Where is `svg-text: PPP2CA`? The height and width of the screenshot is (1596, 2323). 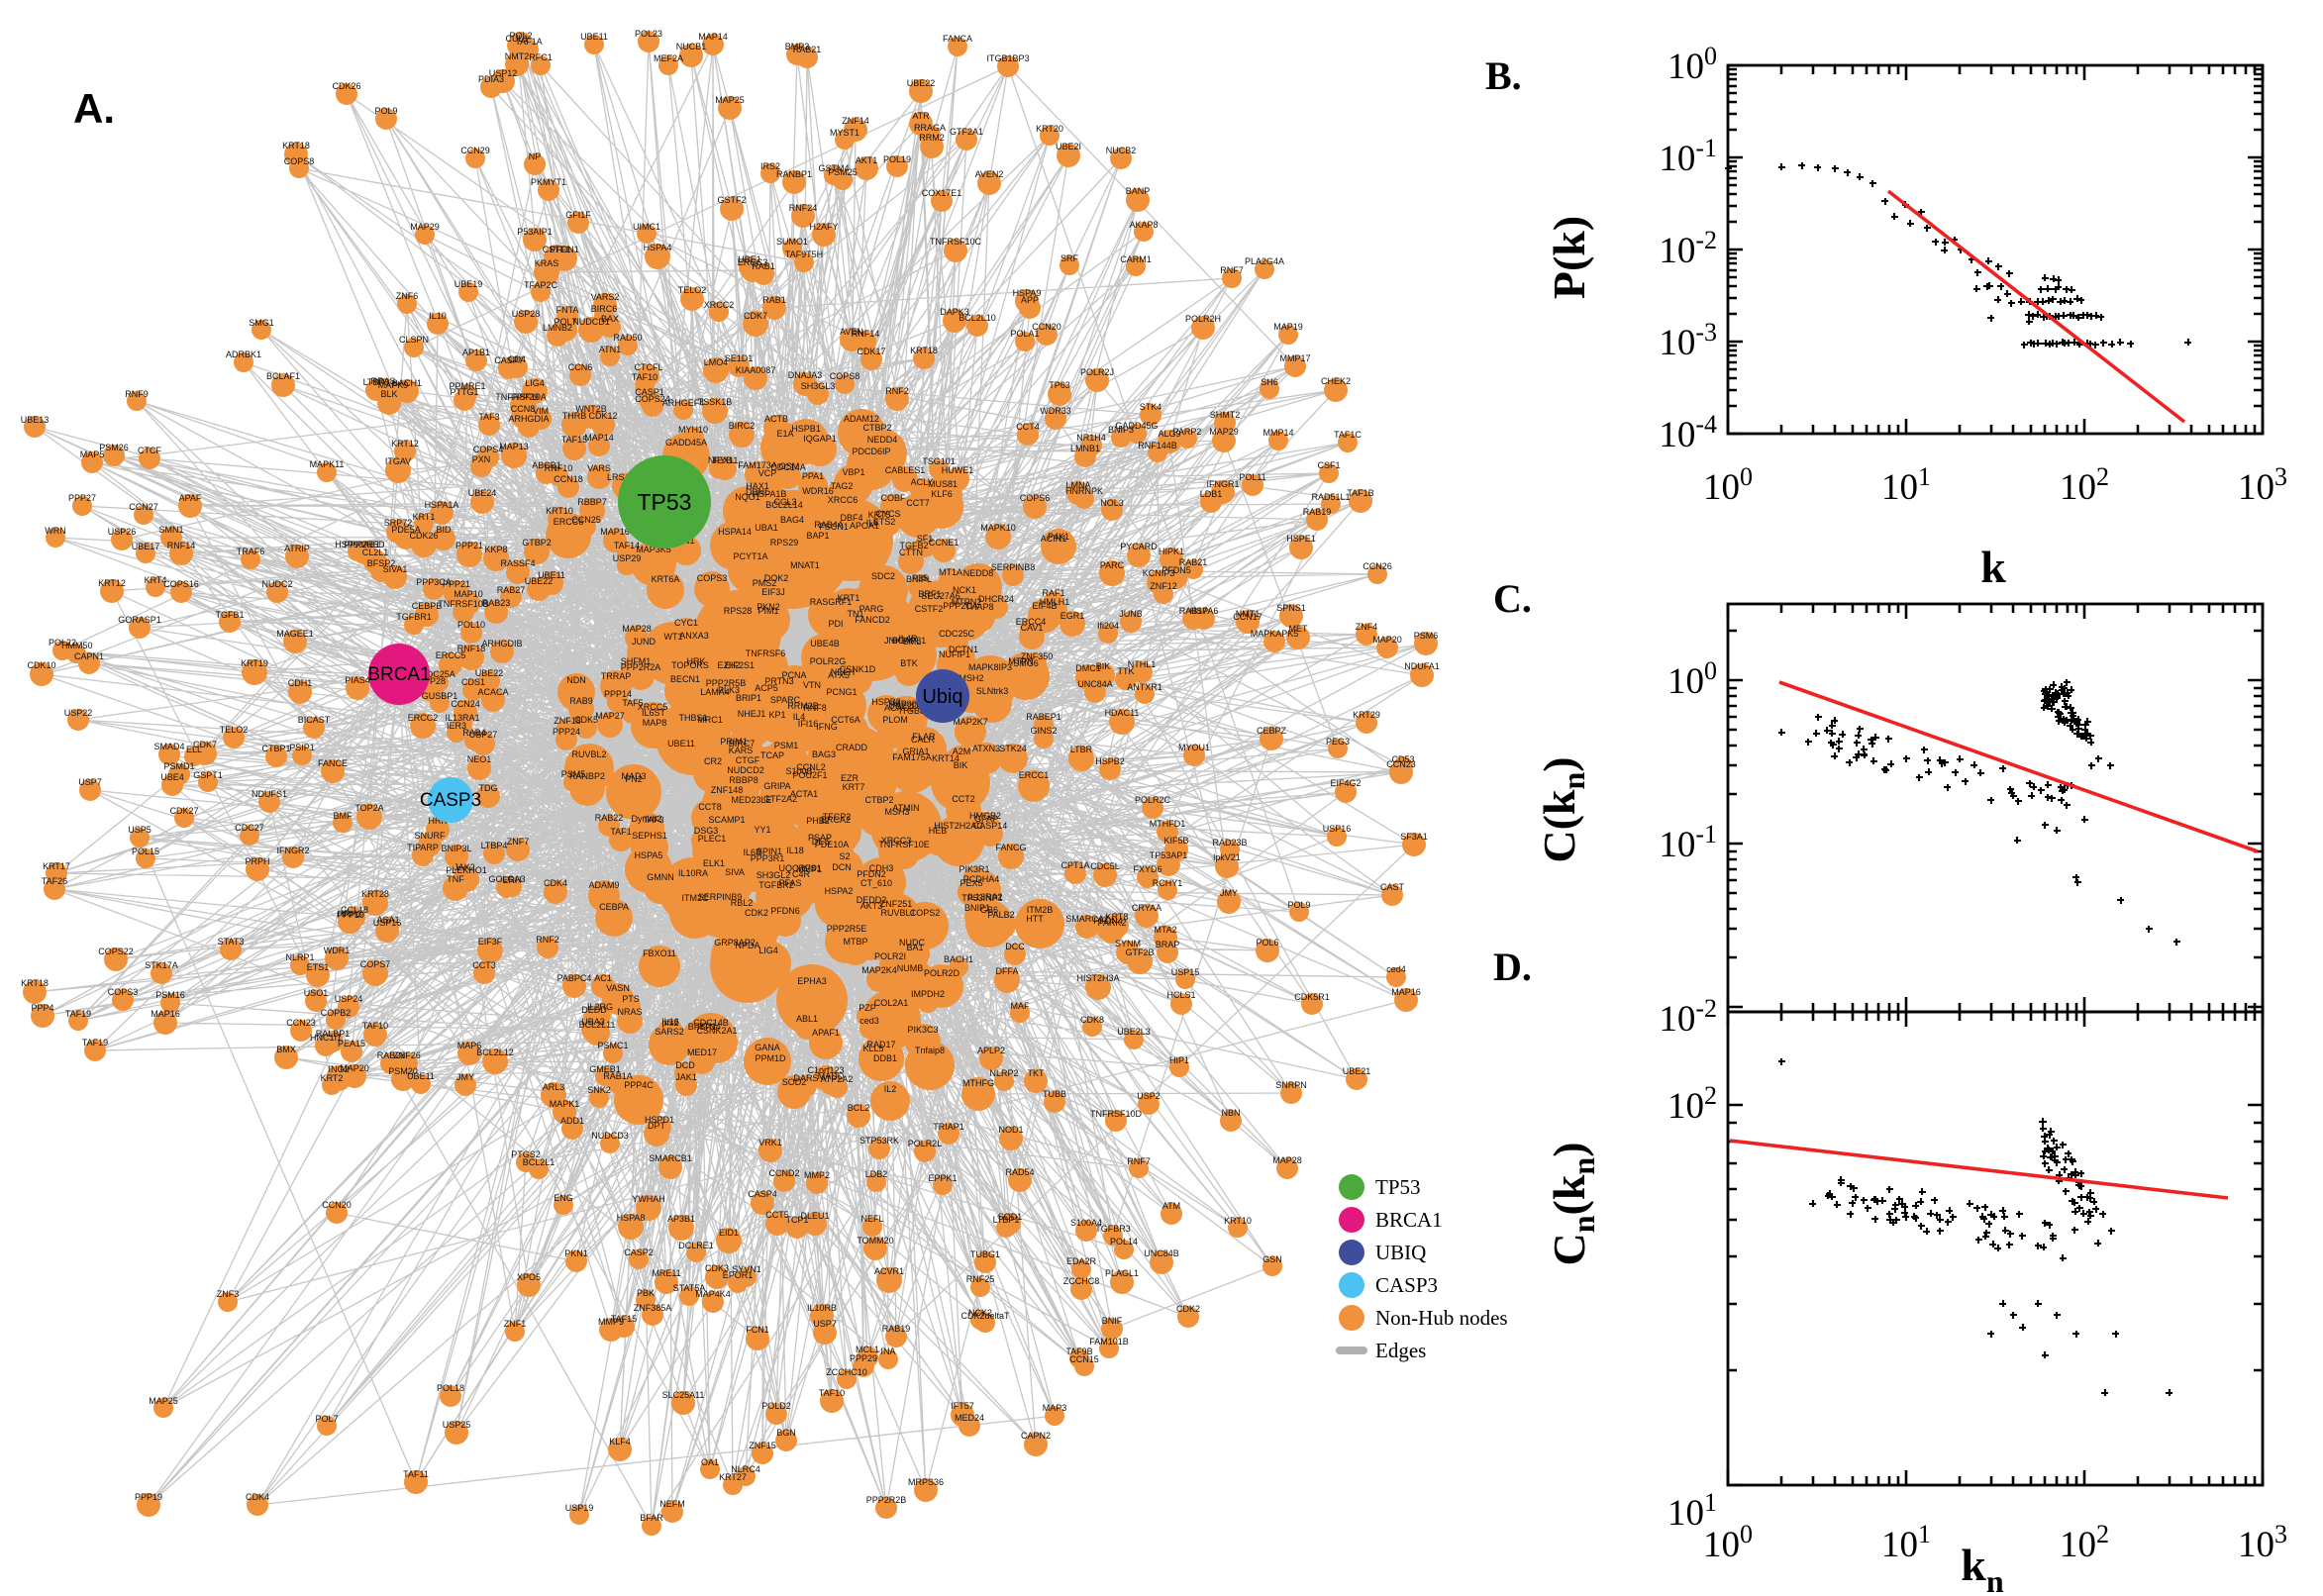 svg-text: PPP2CA is located at coordinates (960, 606).